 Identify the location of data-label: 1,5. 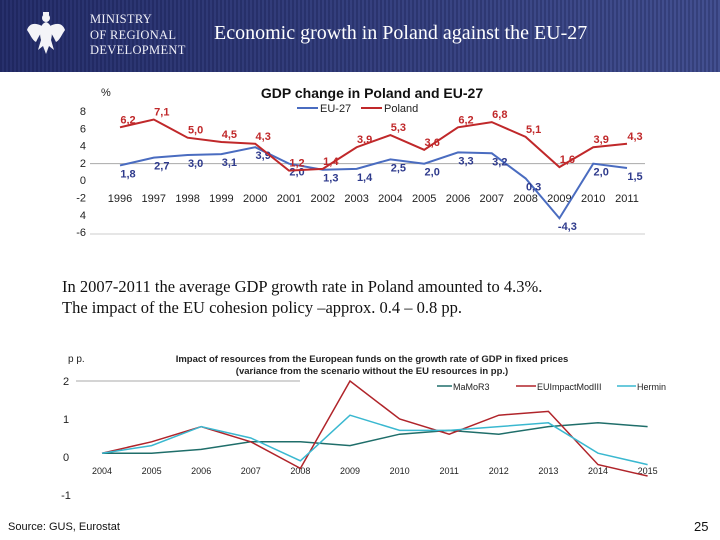
(634, 177).